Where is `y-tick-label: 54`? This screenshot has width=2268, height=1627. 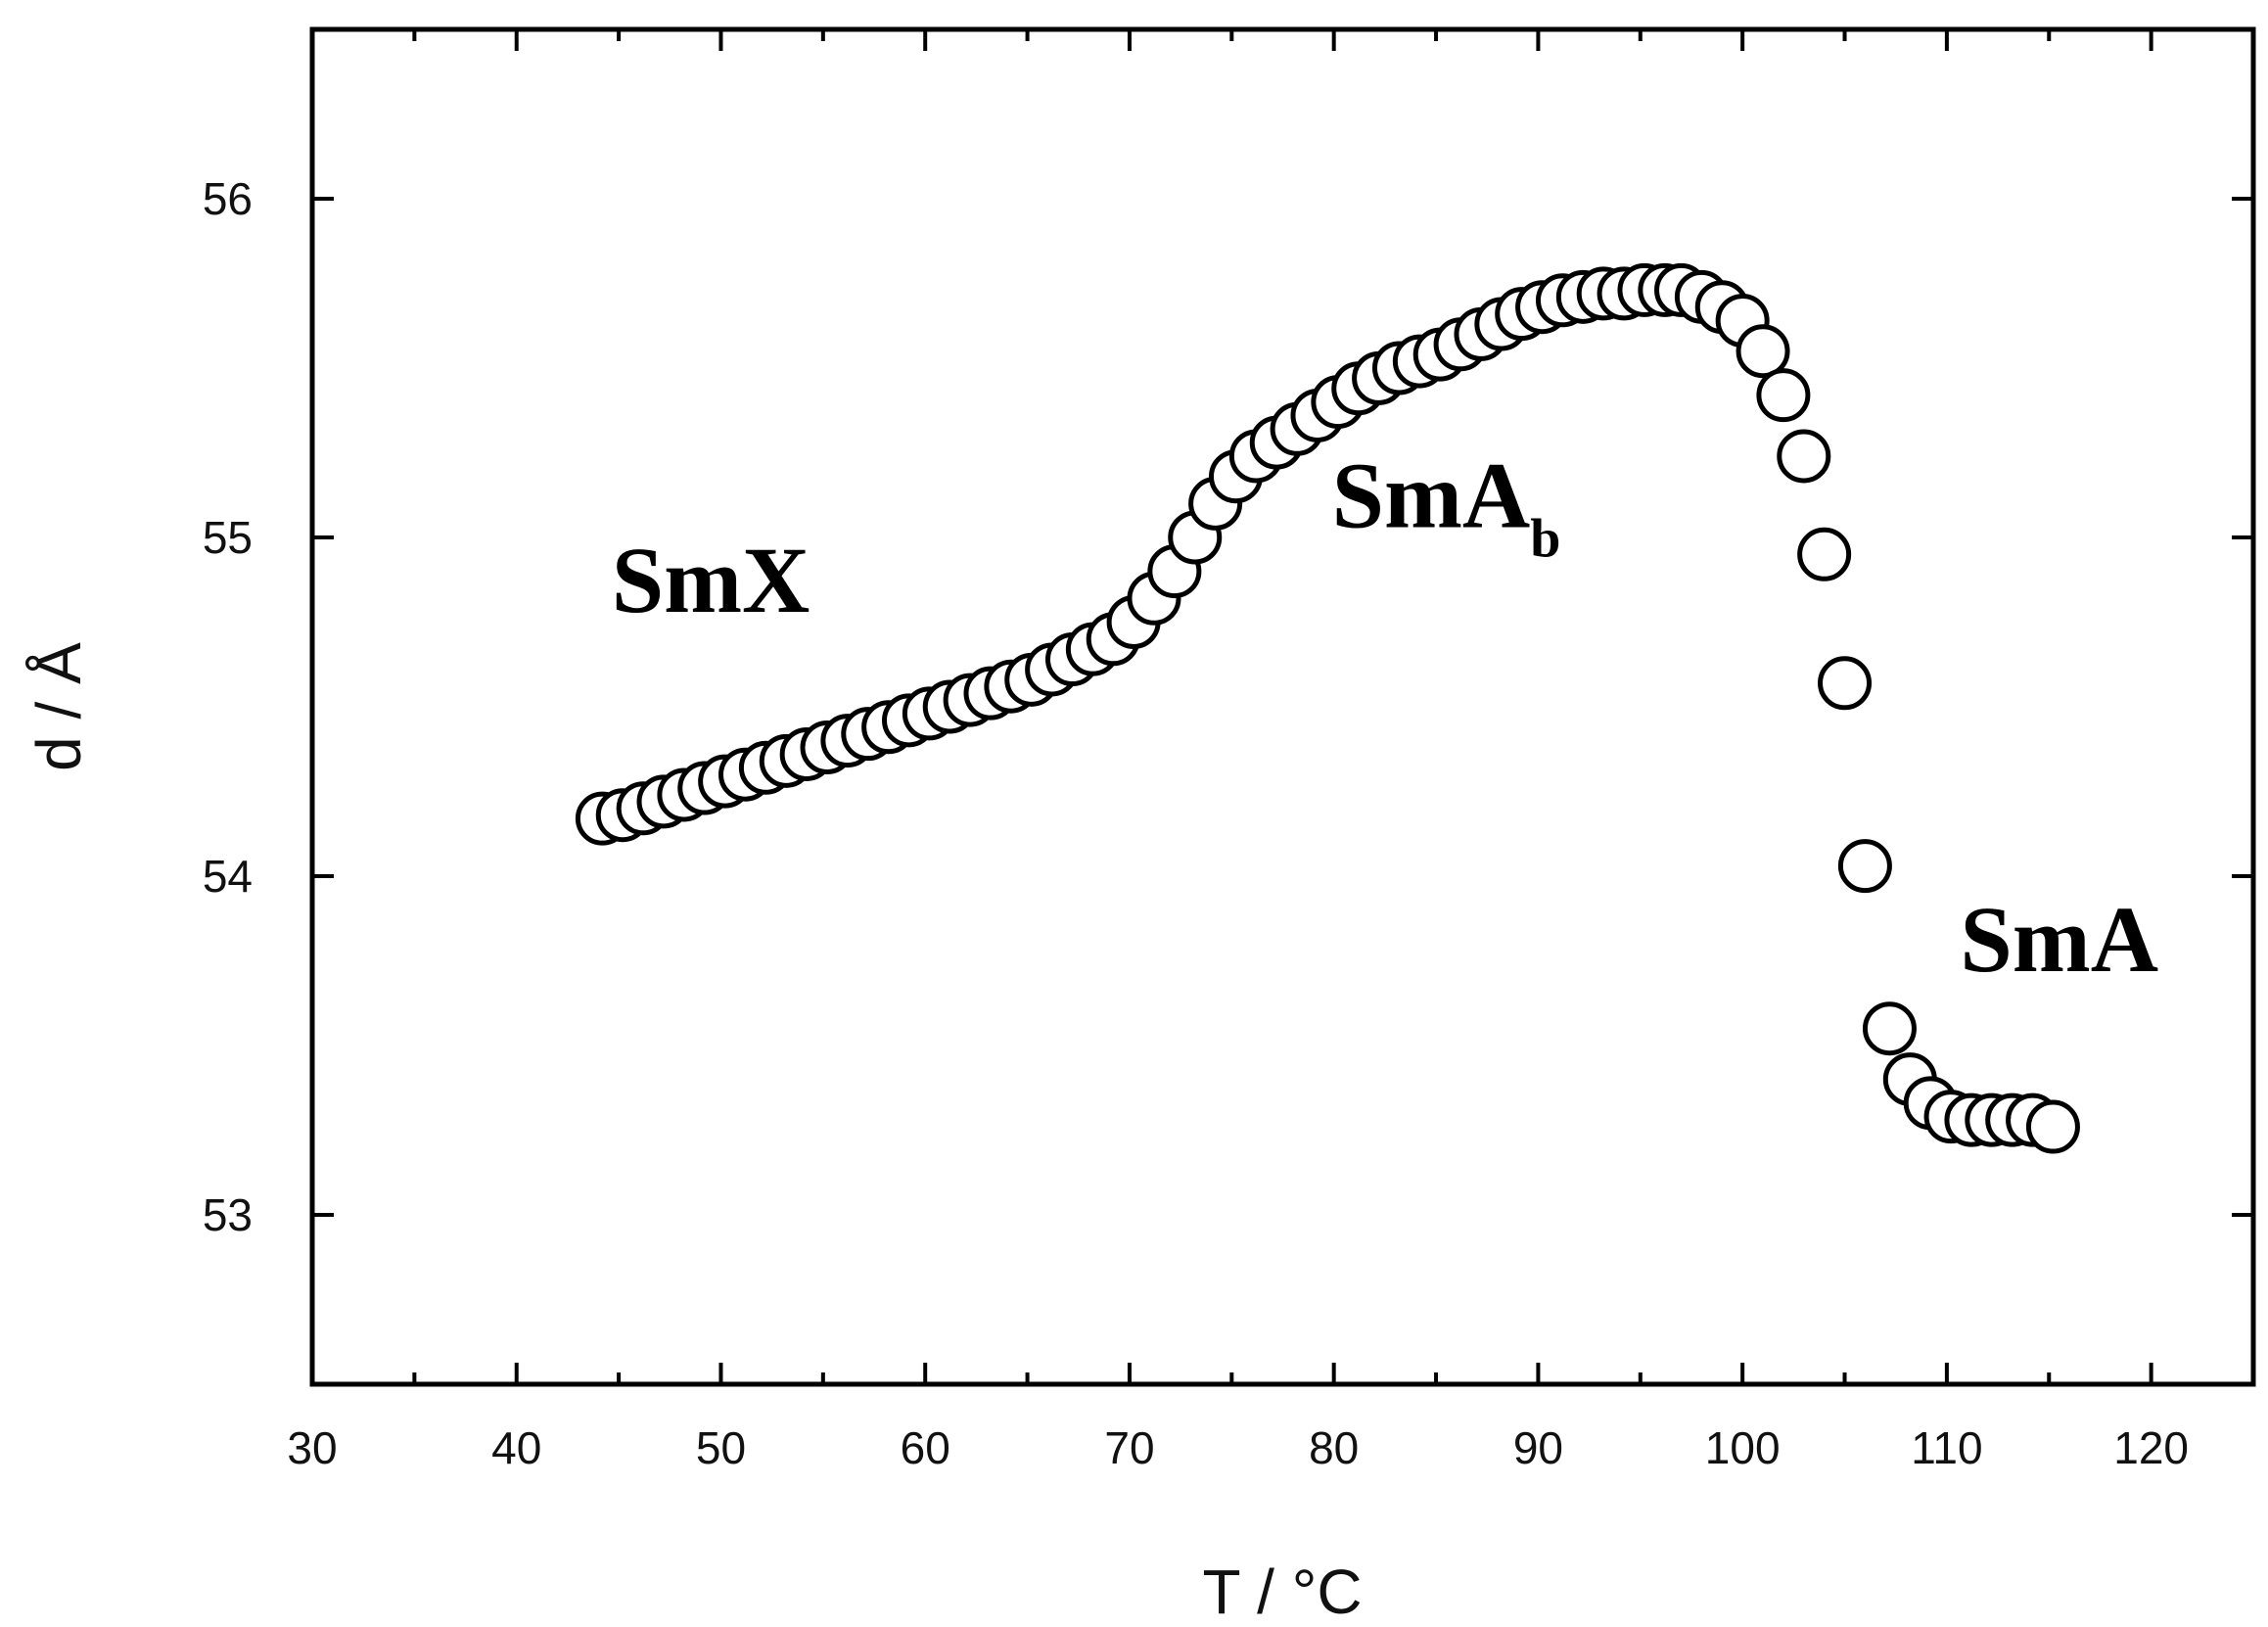 y-tick-label: 54 is located at coordinates (228, 877).